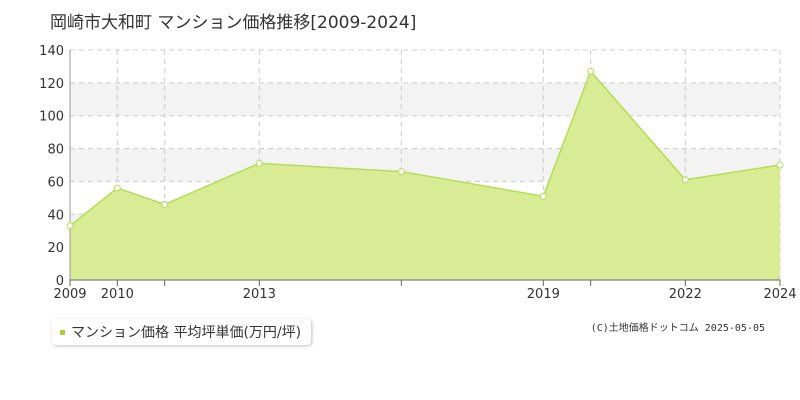  I want to click on y-tick-label: 0, so click(60, 281).